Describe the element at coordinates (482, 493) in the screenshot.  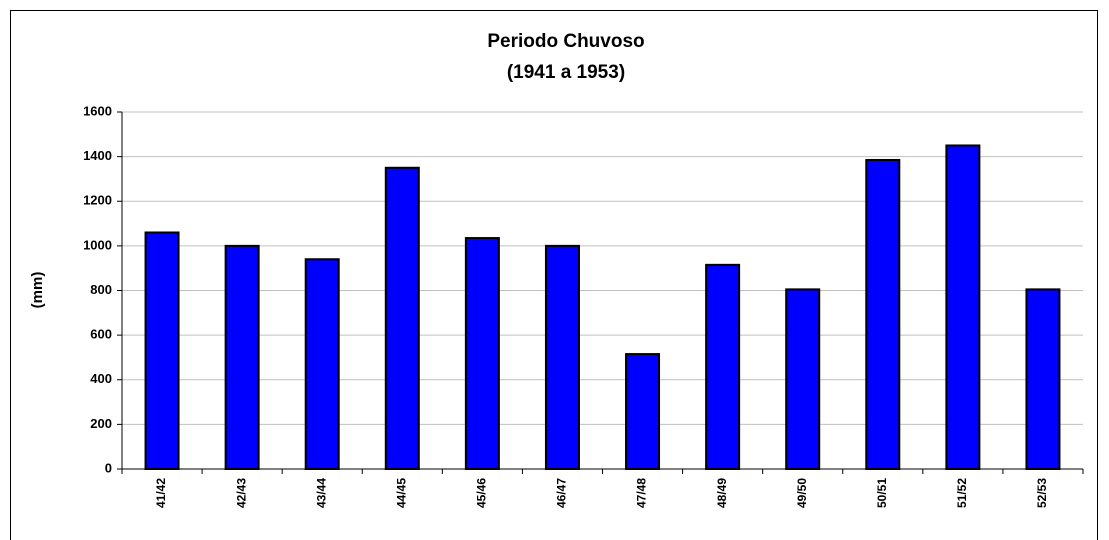
I see `x-tick-label: 45/46` at that location.